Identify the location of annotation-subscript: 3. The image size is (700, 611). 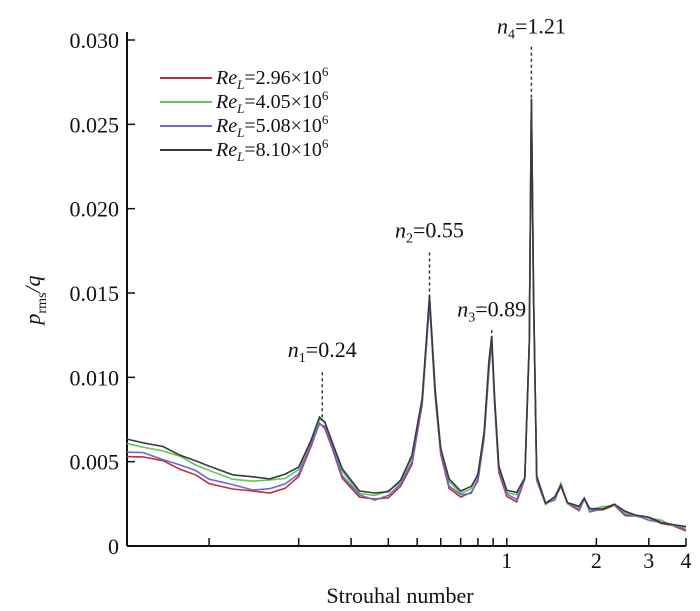
(471, 318).